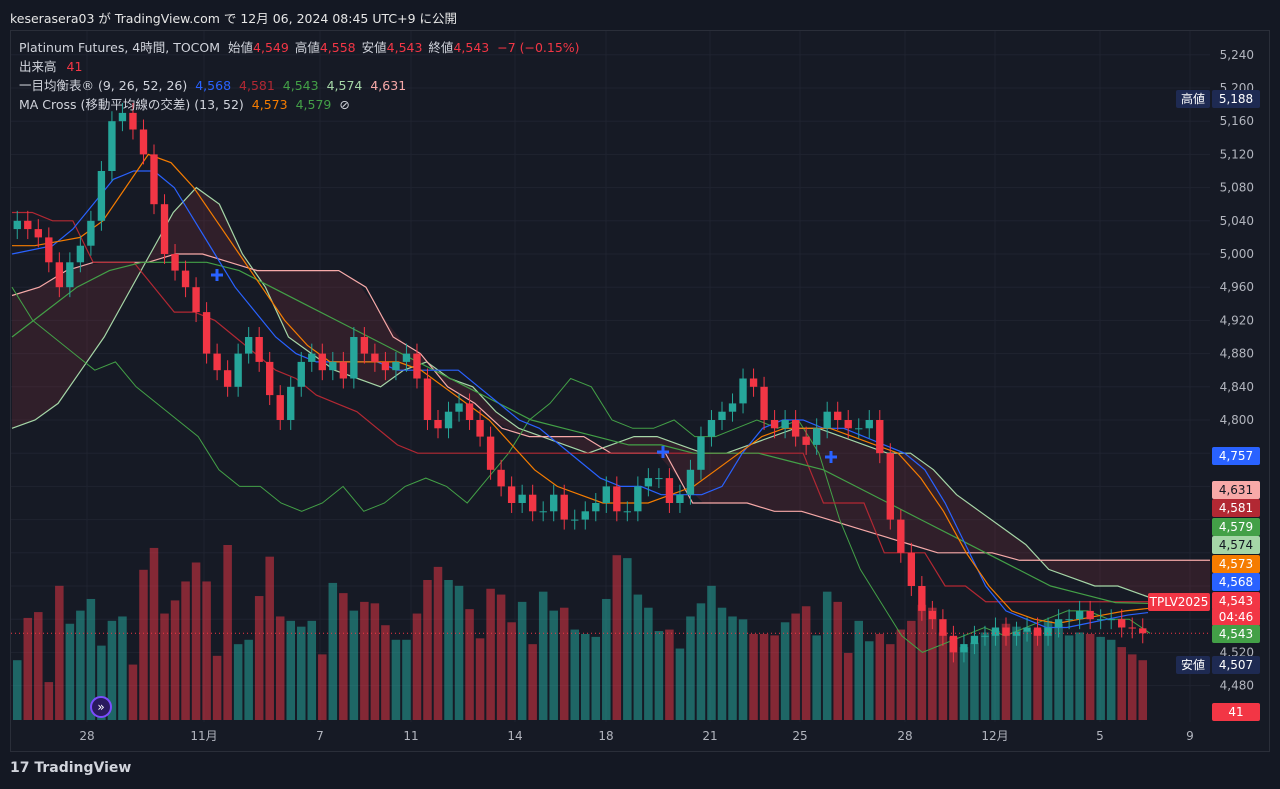  Describe the element at coordinates (213, 85) in the screenshot. I see `ichimoku-tenkan-value: 4,568` at that location.